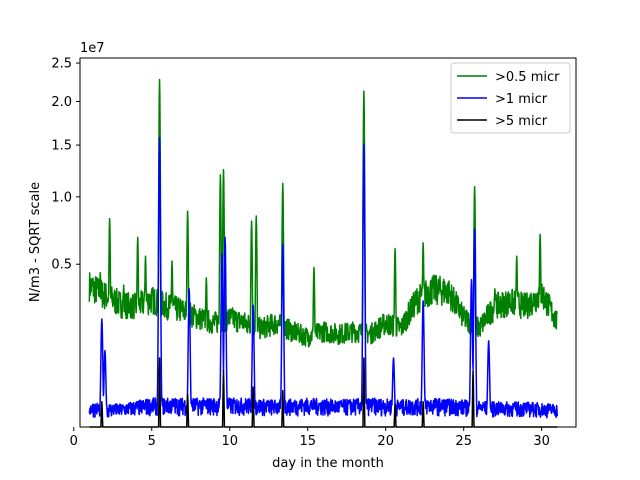 The image size is (640, 480). Describe the element at coordinates (463, 441) in the screenshot. I see `x-tick-label: 25` at that location.